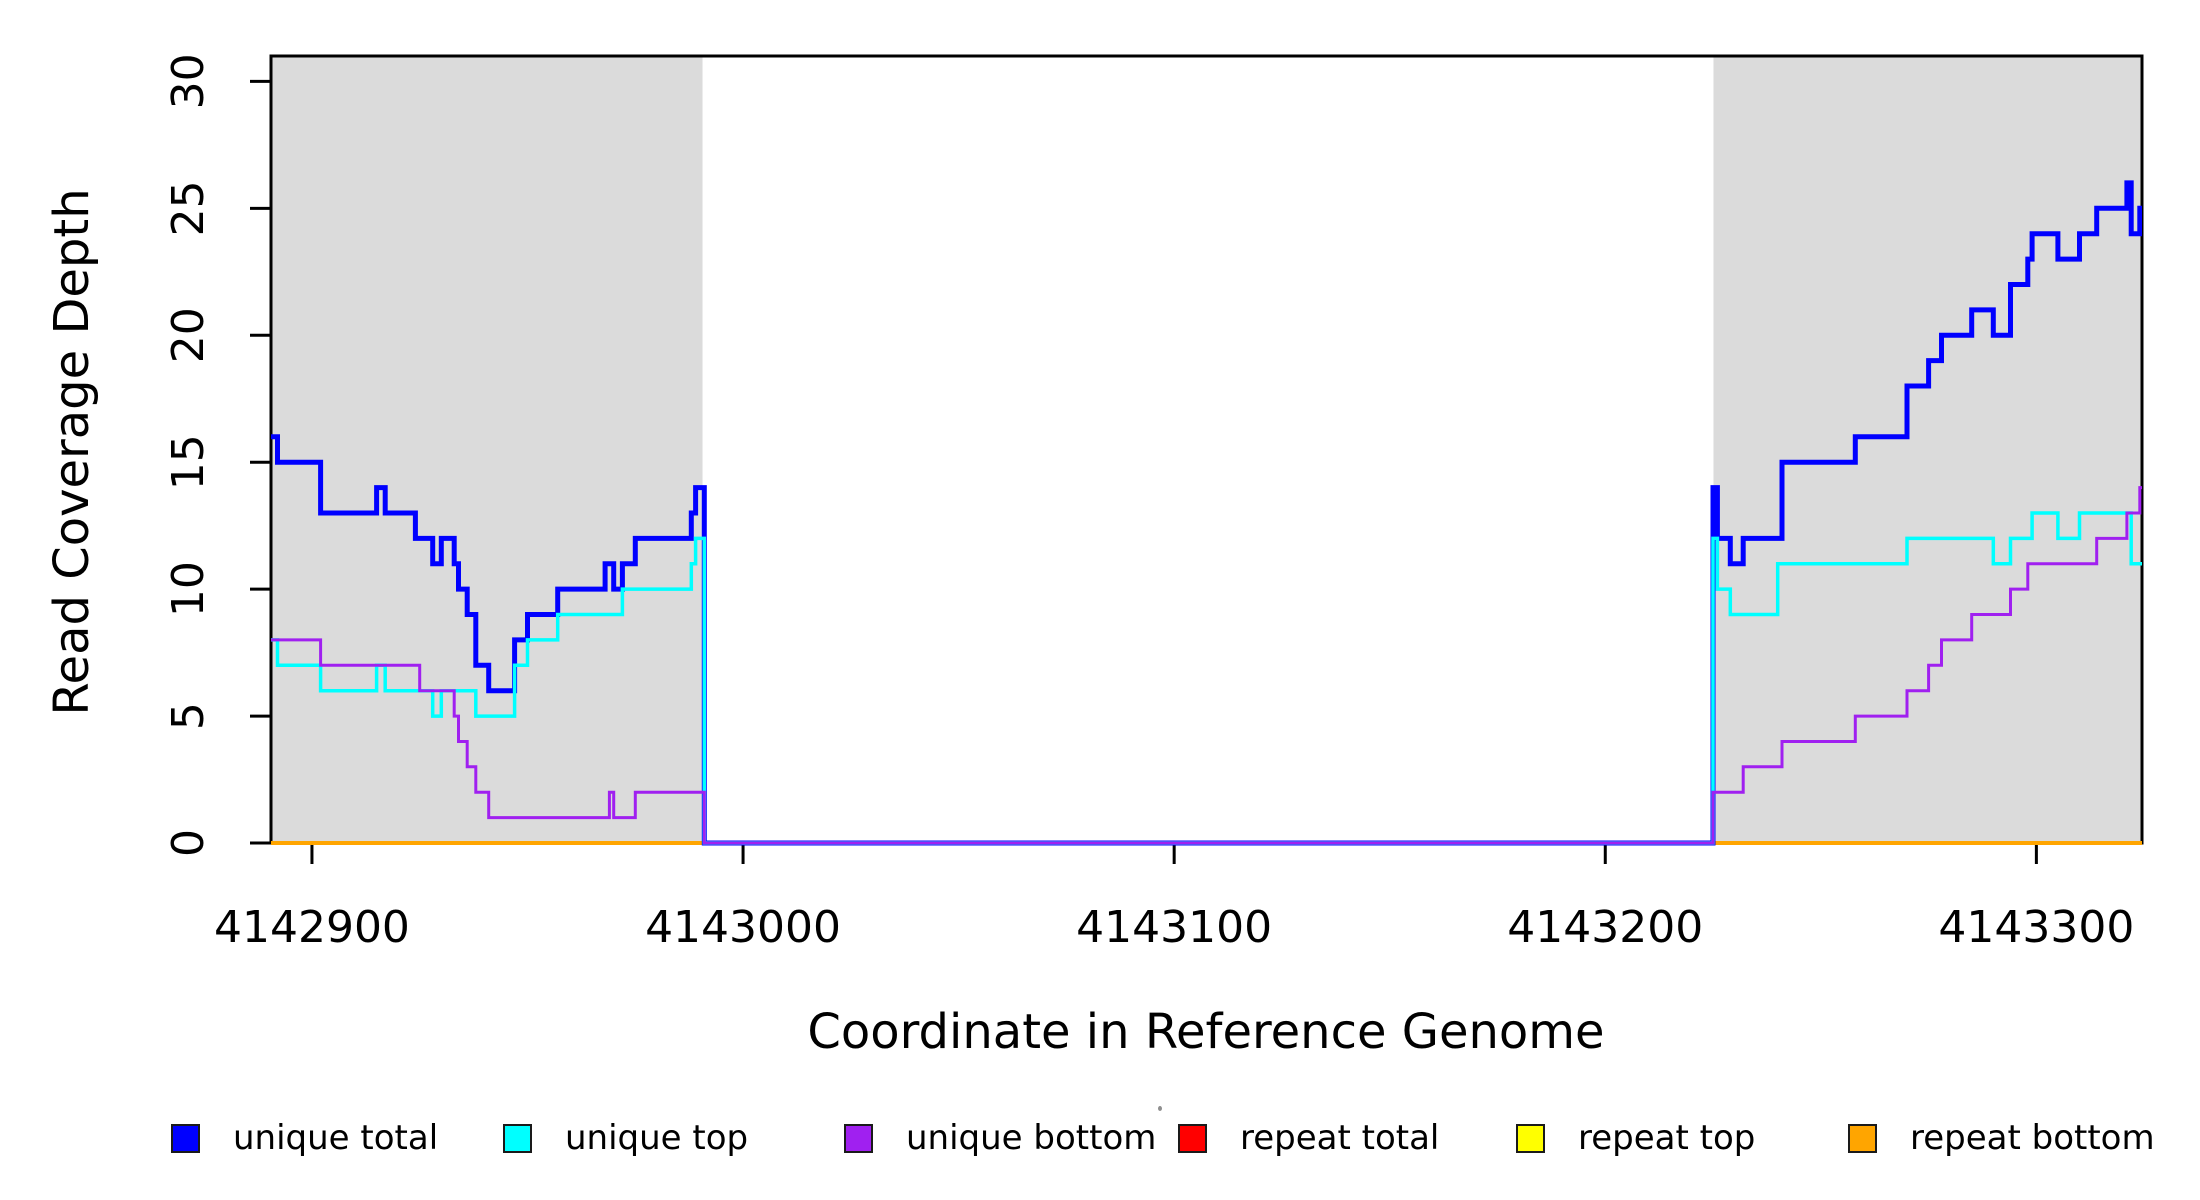 This screenshot has width=2200, height=1200. Describe the element at coordinates (188, 462) in the screenshot. I see `y-tick-label: 15` at that location.